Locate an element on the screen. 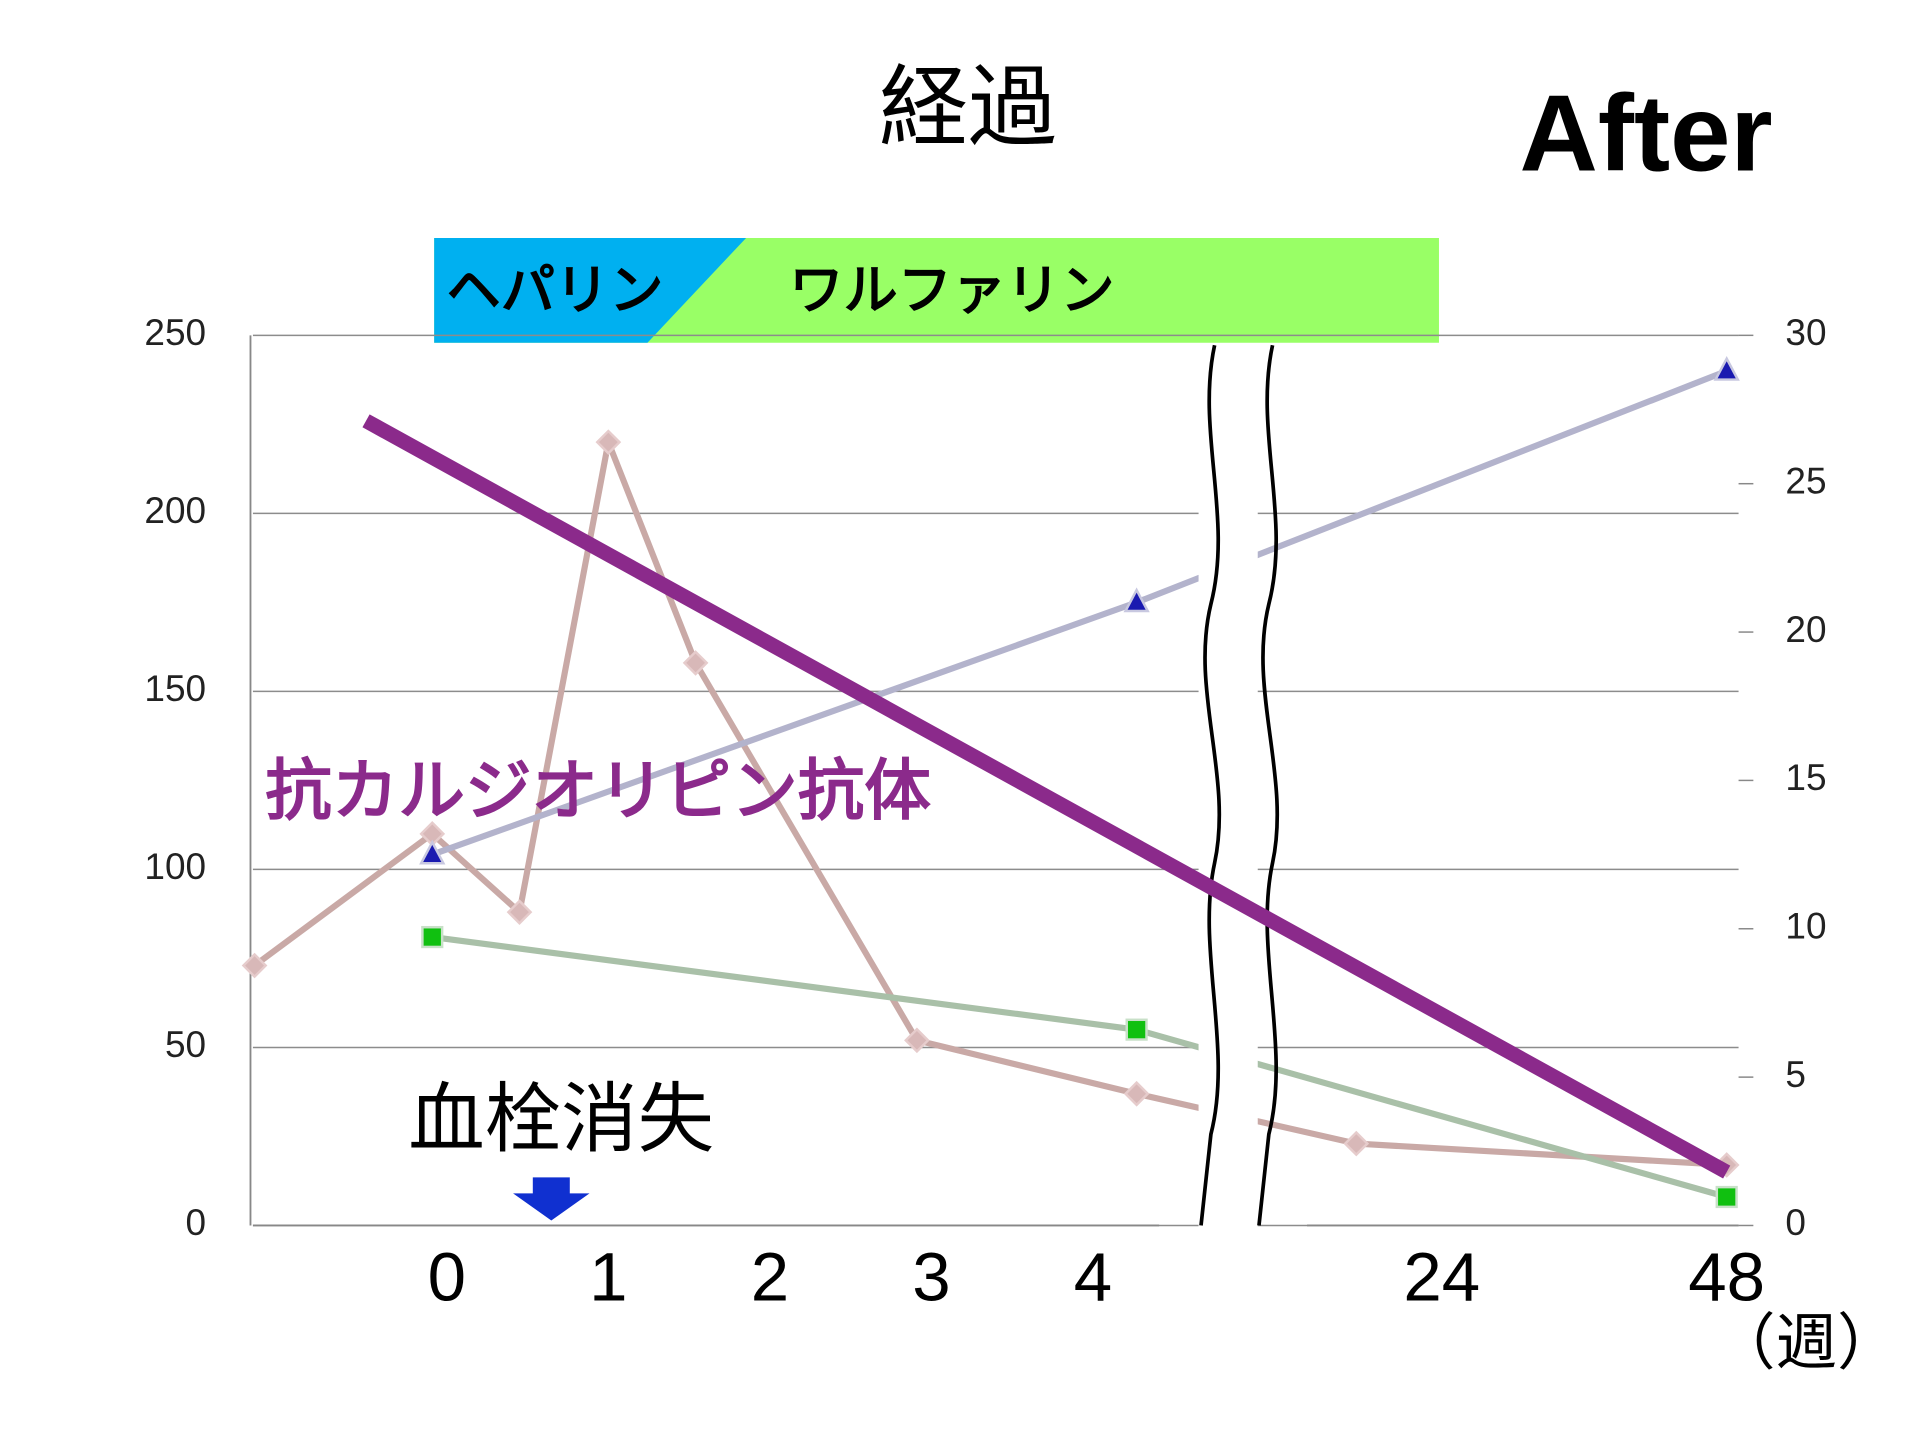 The height and width of the screenshot is (1440, 1920). y-tick-label: 200 is located at coordinates (175, 510).